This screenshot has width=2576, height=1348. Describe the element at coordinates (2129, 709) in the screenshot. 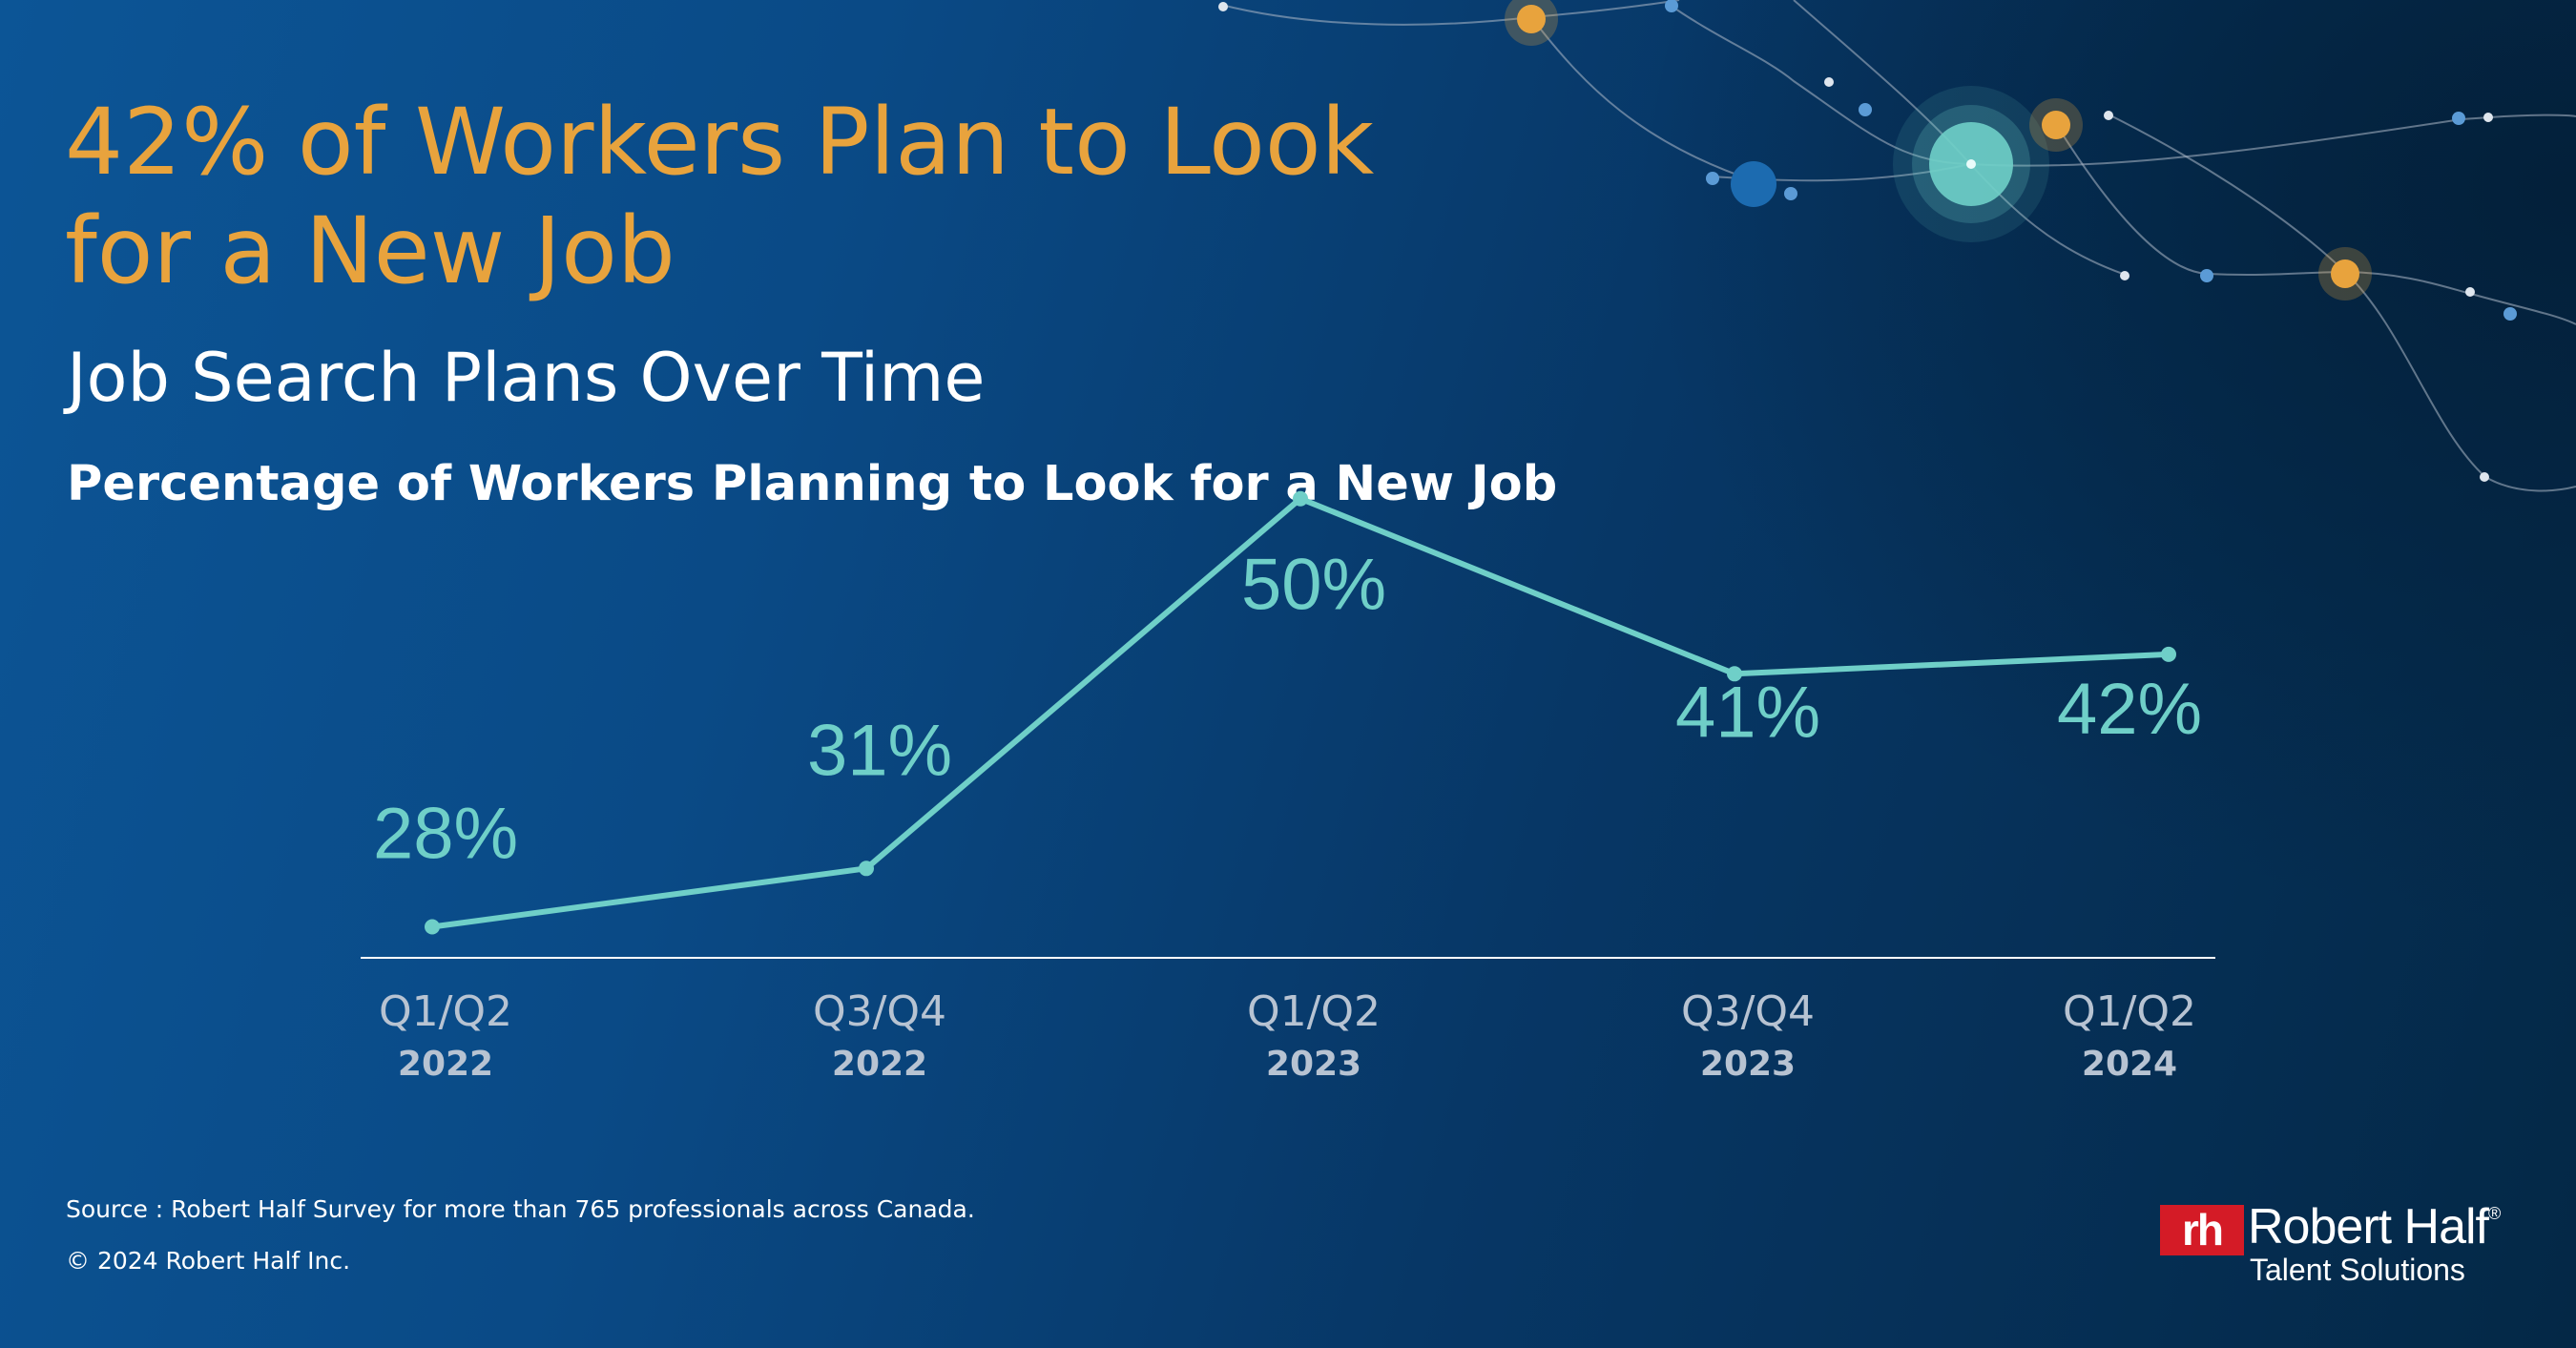

I see `data-label: 42%` at that location.